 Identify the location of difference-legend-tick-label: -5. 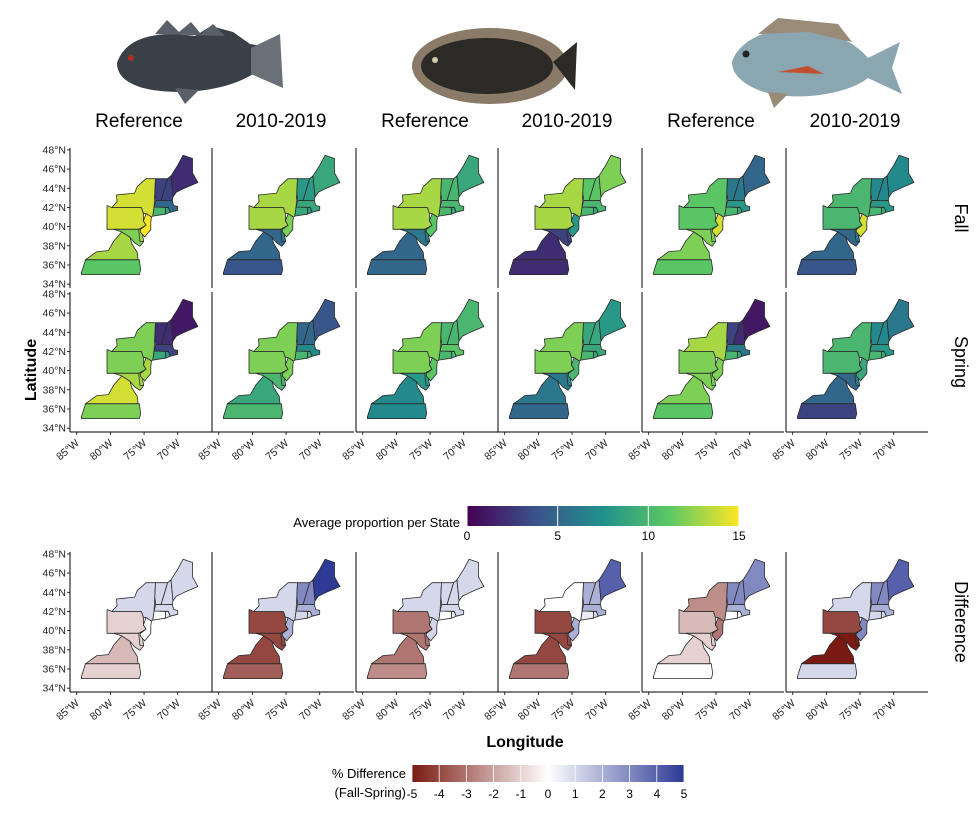
(412, 794).